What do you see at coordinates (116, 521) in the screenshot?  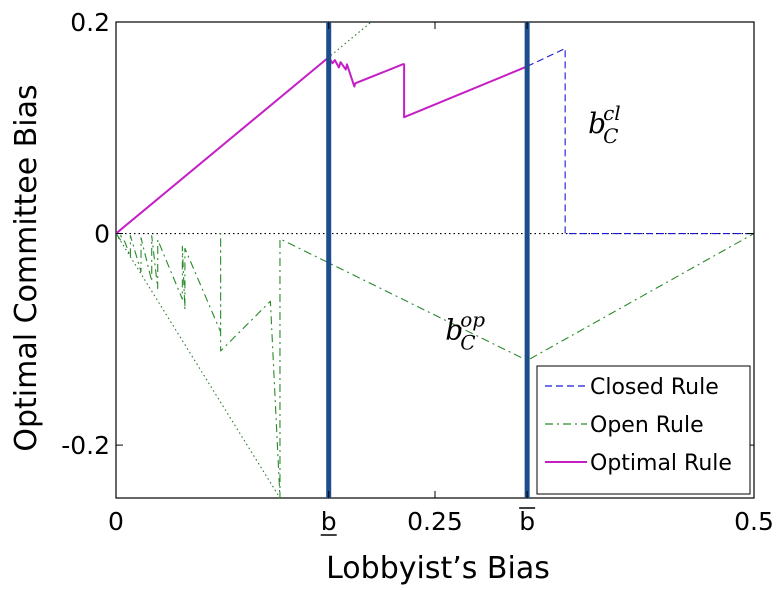 I see `x-tick-label-0: 0` at bounding box center [116, 521].